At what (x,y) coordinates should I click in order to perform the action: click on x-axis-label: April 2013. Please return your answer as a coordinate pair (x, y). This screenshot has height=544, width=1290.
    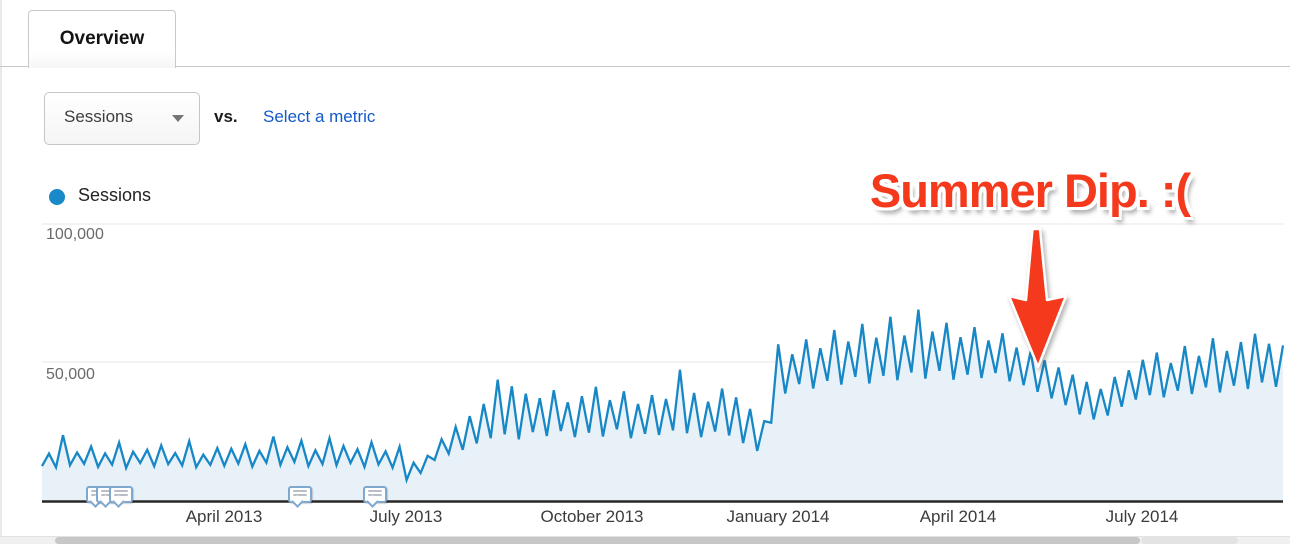
    Looking at the image, I should click on (224, 516).